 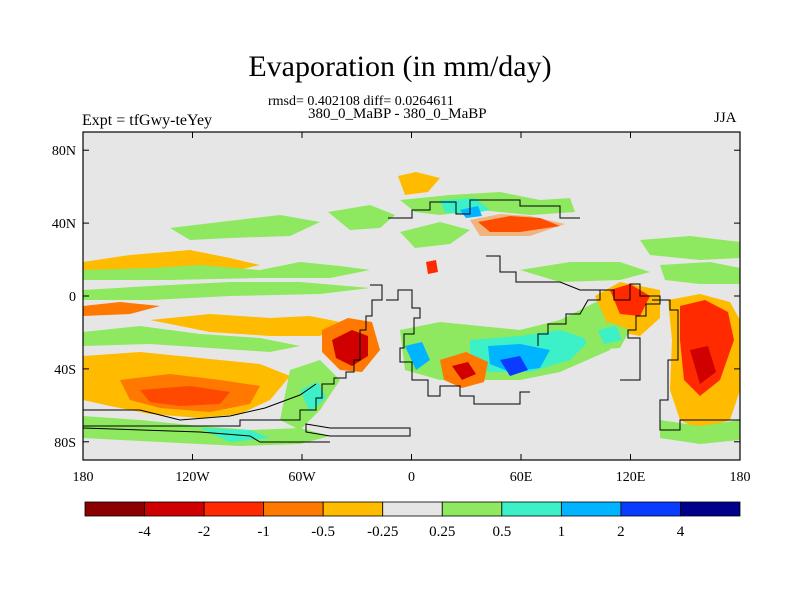 I want to click on field-darkblue-indian-ocean, so click(x=514, y=366).